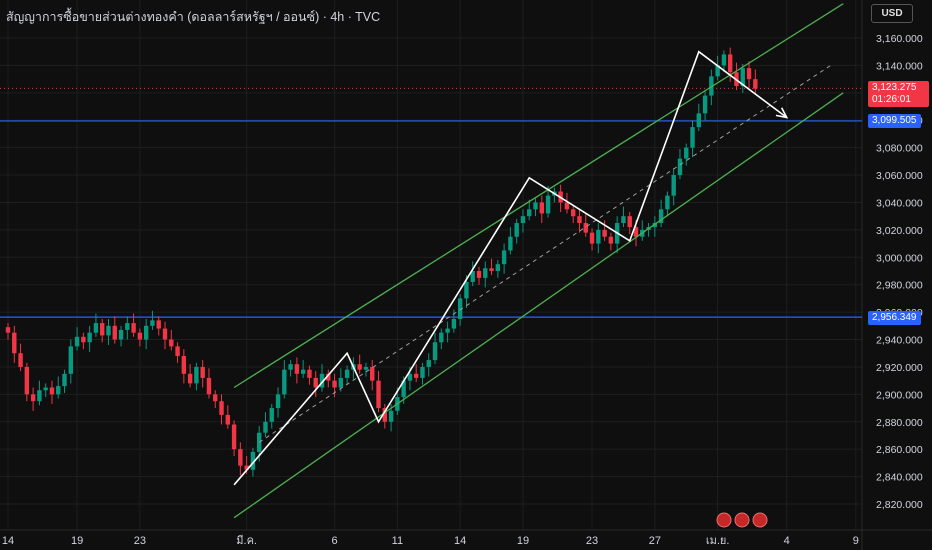 Image resolution: width=932 pixels, height=550 pixels. Describe the element at coordinates (899, 395) in the screenshot. I see `price-tick-label: 2,900.000` at that location.